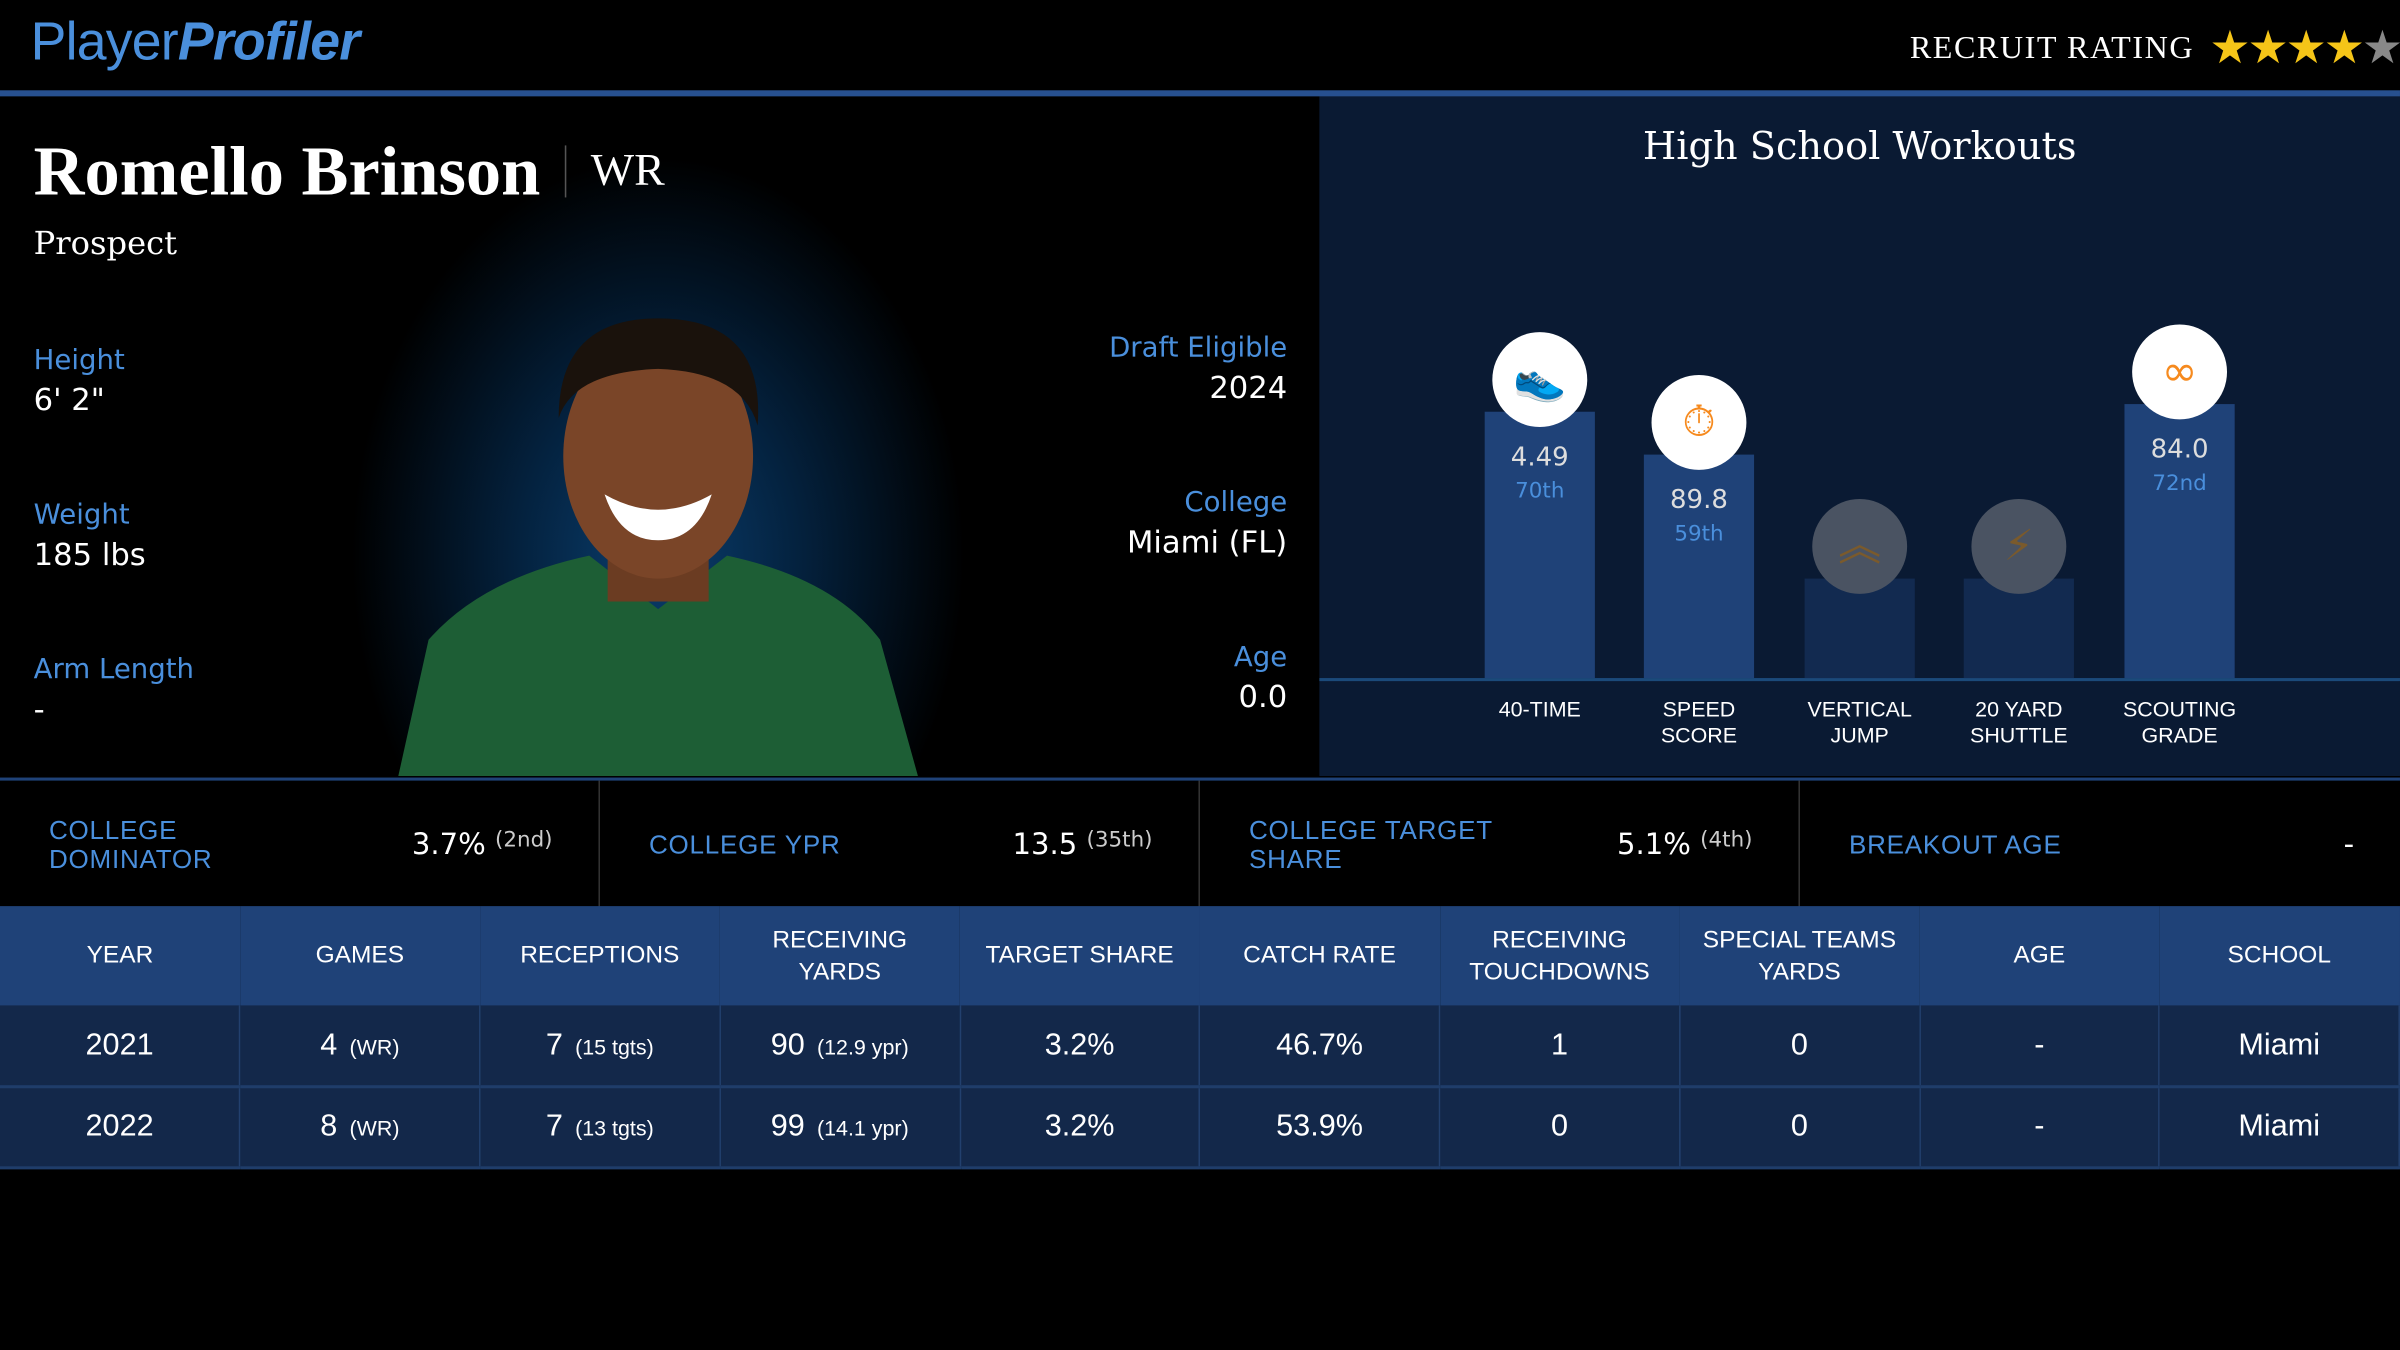 Image resolution: width=2400 pixels, height=1350 pixels. What do you see at coordinates (268, 42) in the screenshot?
I see `logo-text-b: Profiler` at bounding box center [268, 42].